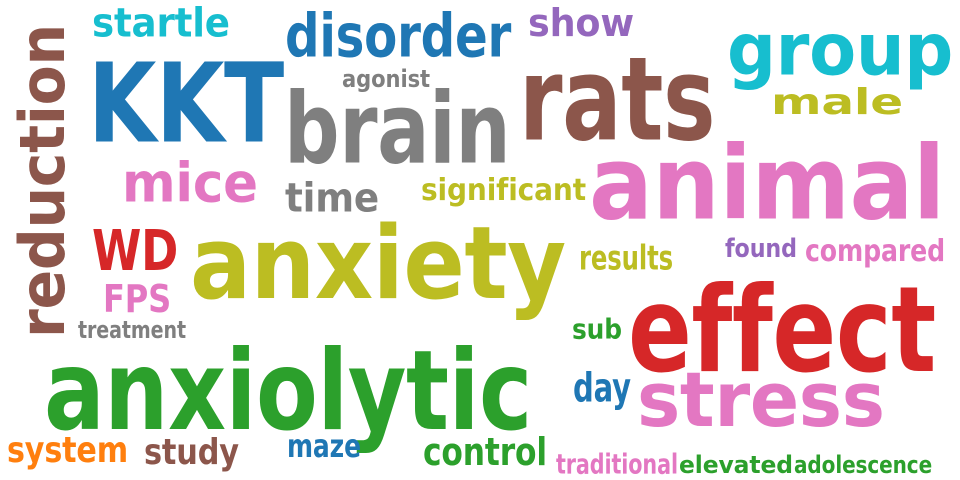  What do you see at coordinates (378, 263) in the screenshot?
I see `word-anxiety: anxiety` at bounding box center [378, 263].